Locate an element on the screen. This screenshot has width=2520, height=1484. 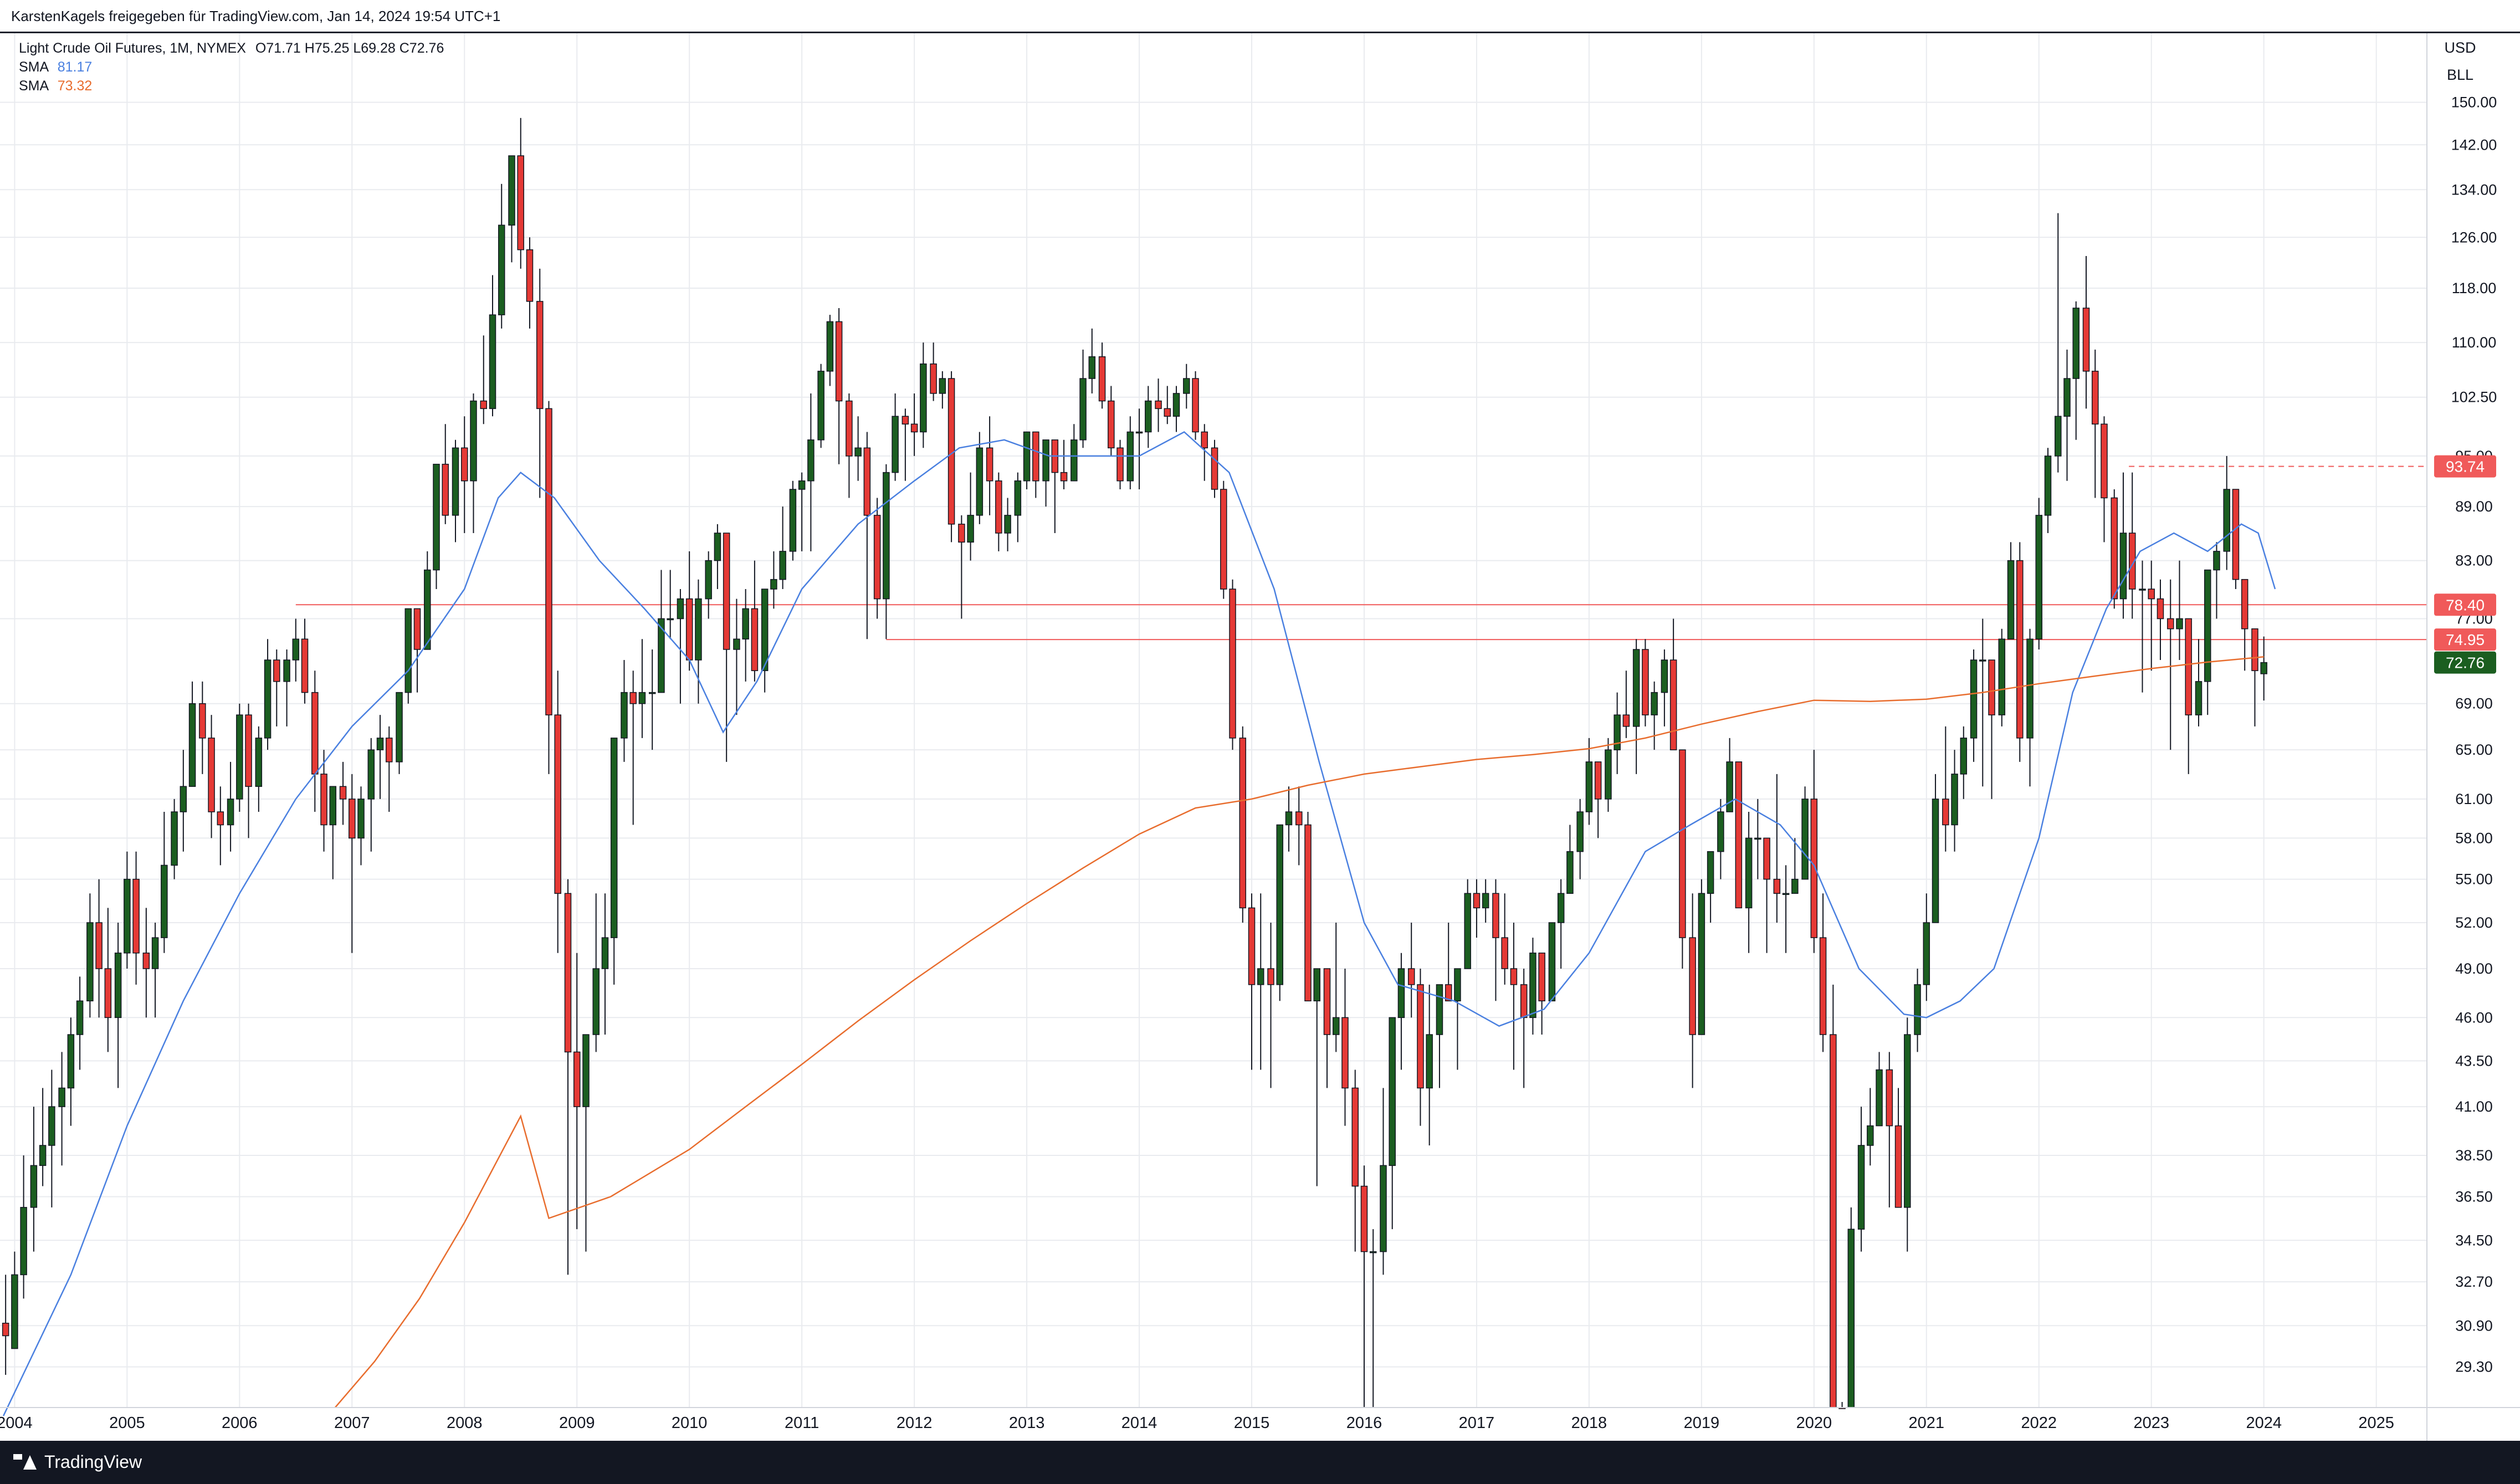
time-tick-label: 2025 is located at coordinates (2376, 1423).